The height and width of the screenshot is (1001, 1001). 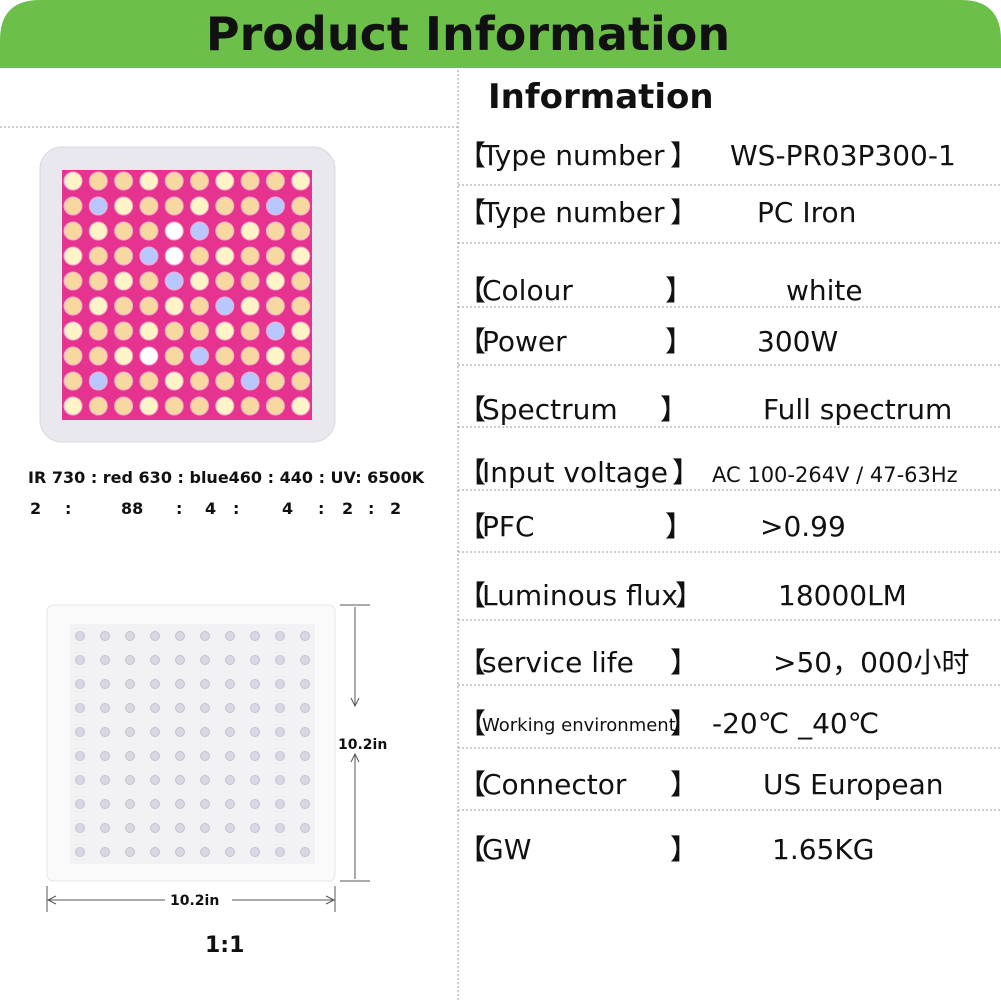 What do you see at coordinates (558, 662) in the screenshot?
I see `row-label: service life` at bounding box center [558, 662].